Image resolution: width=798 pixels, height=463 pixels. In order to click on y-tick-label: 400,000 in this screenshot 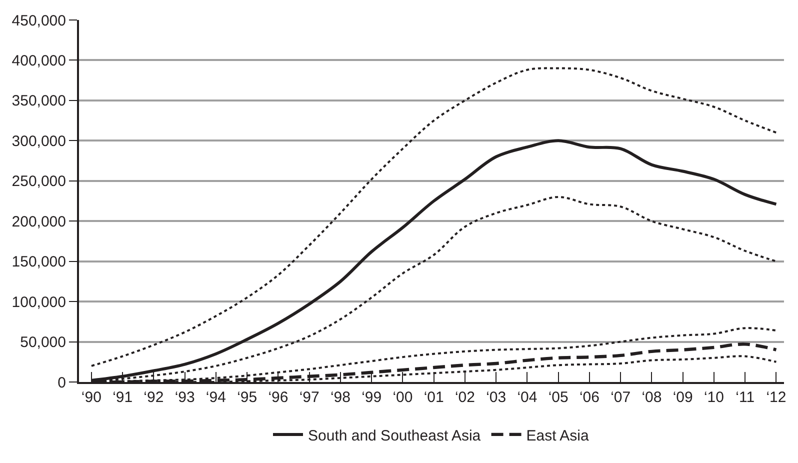, I will do `click(39, 61)`.